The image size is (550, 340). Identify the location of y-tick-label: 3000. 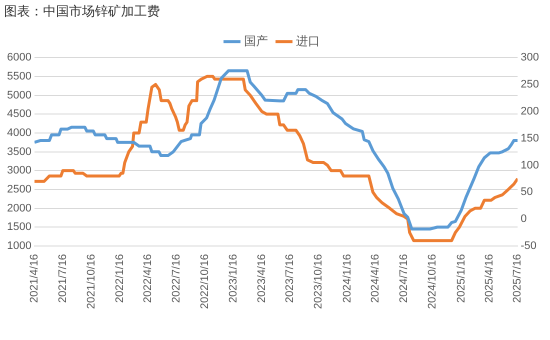
(19, 170).